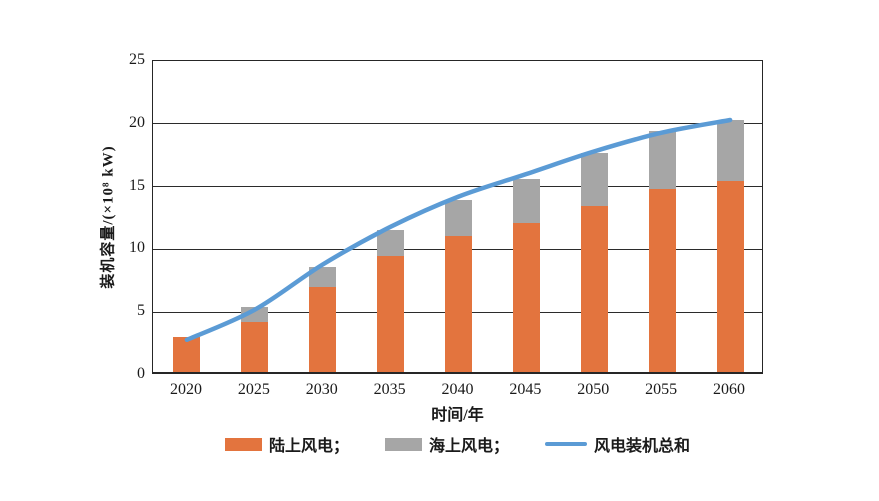 The height and width of the screenshot is (501, 879). What do you see at coordinates (526, 200) in the screenshot?
I see `bar-offshore-2045` at bounding box center [526, 200].